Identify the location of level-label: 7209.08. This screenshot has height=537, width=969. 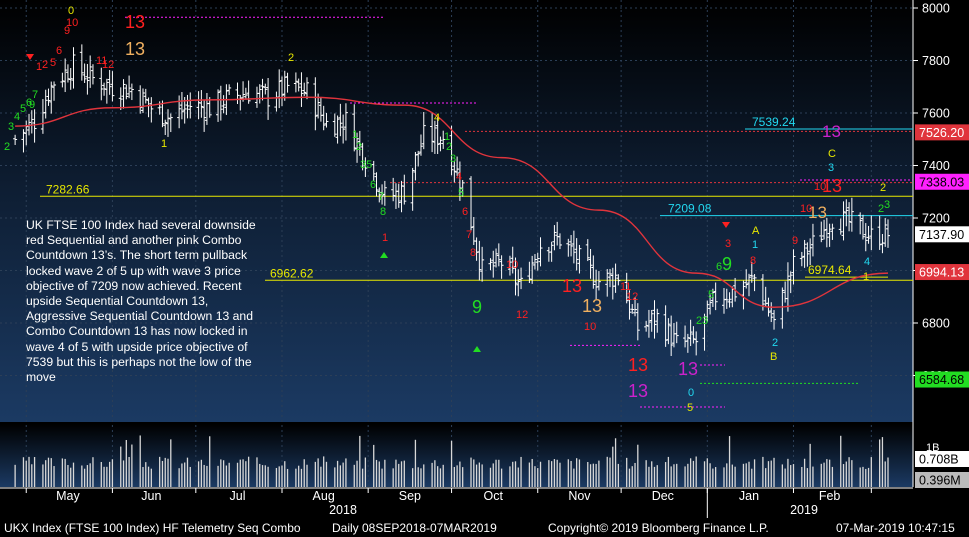
(690, 209).